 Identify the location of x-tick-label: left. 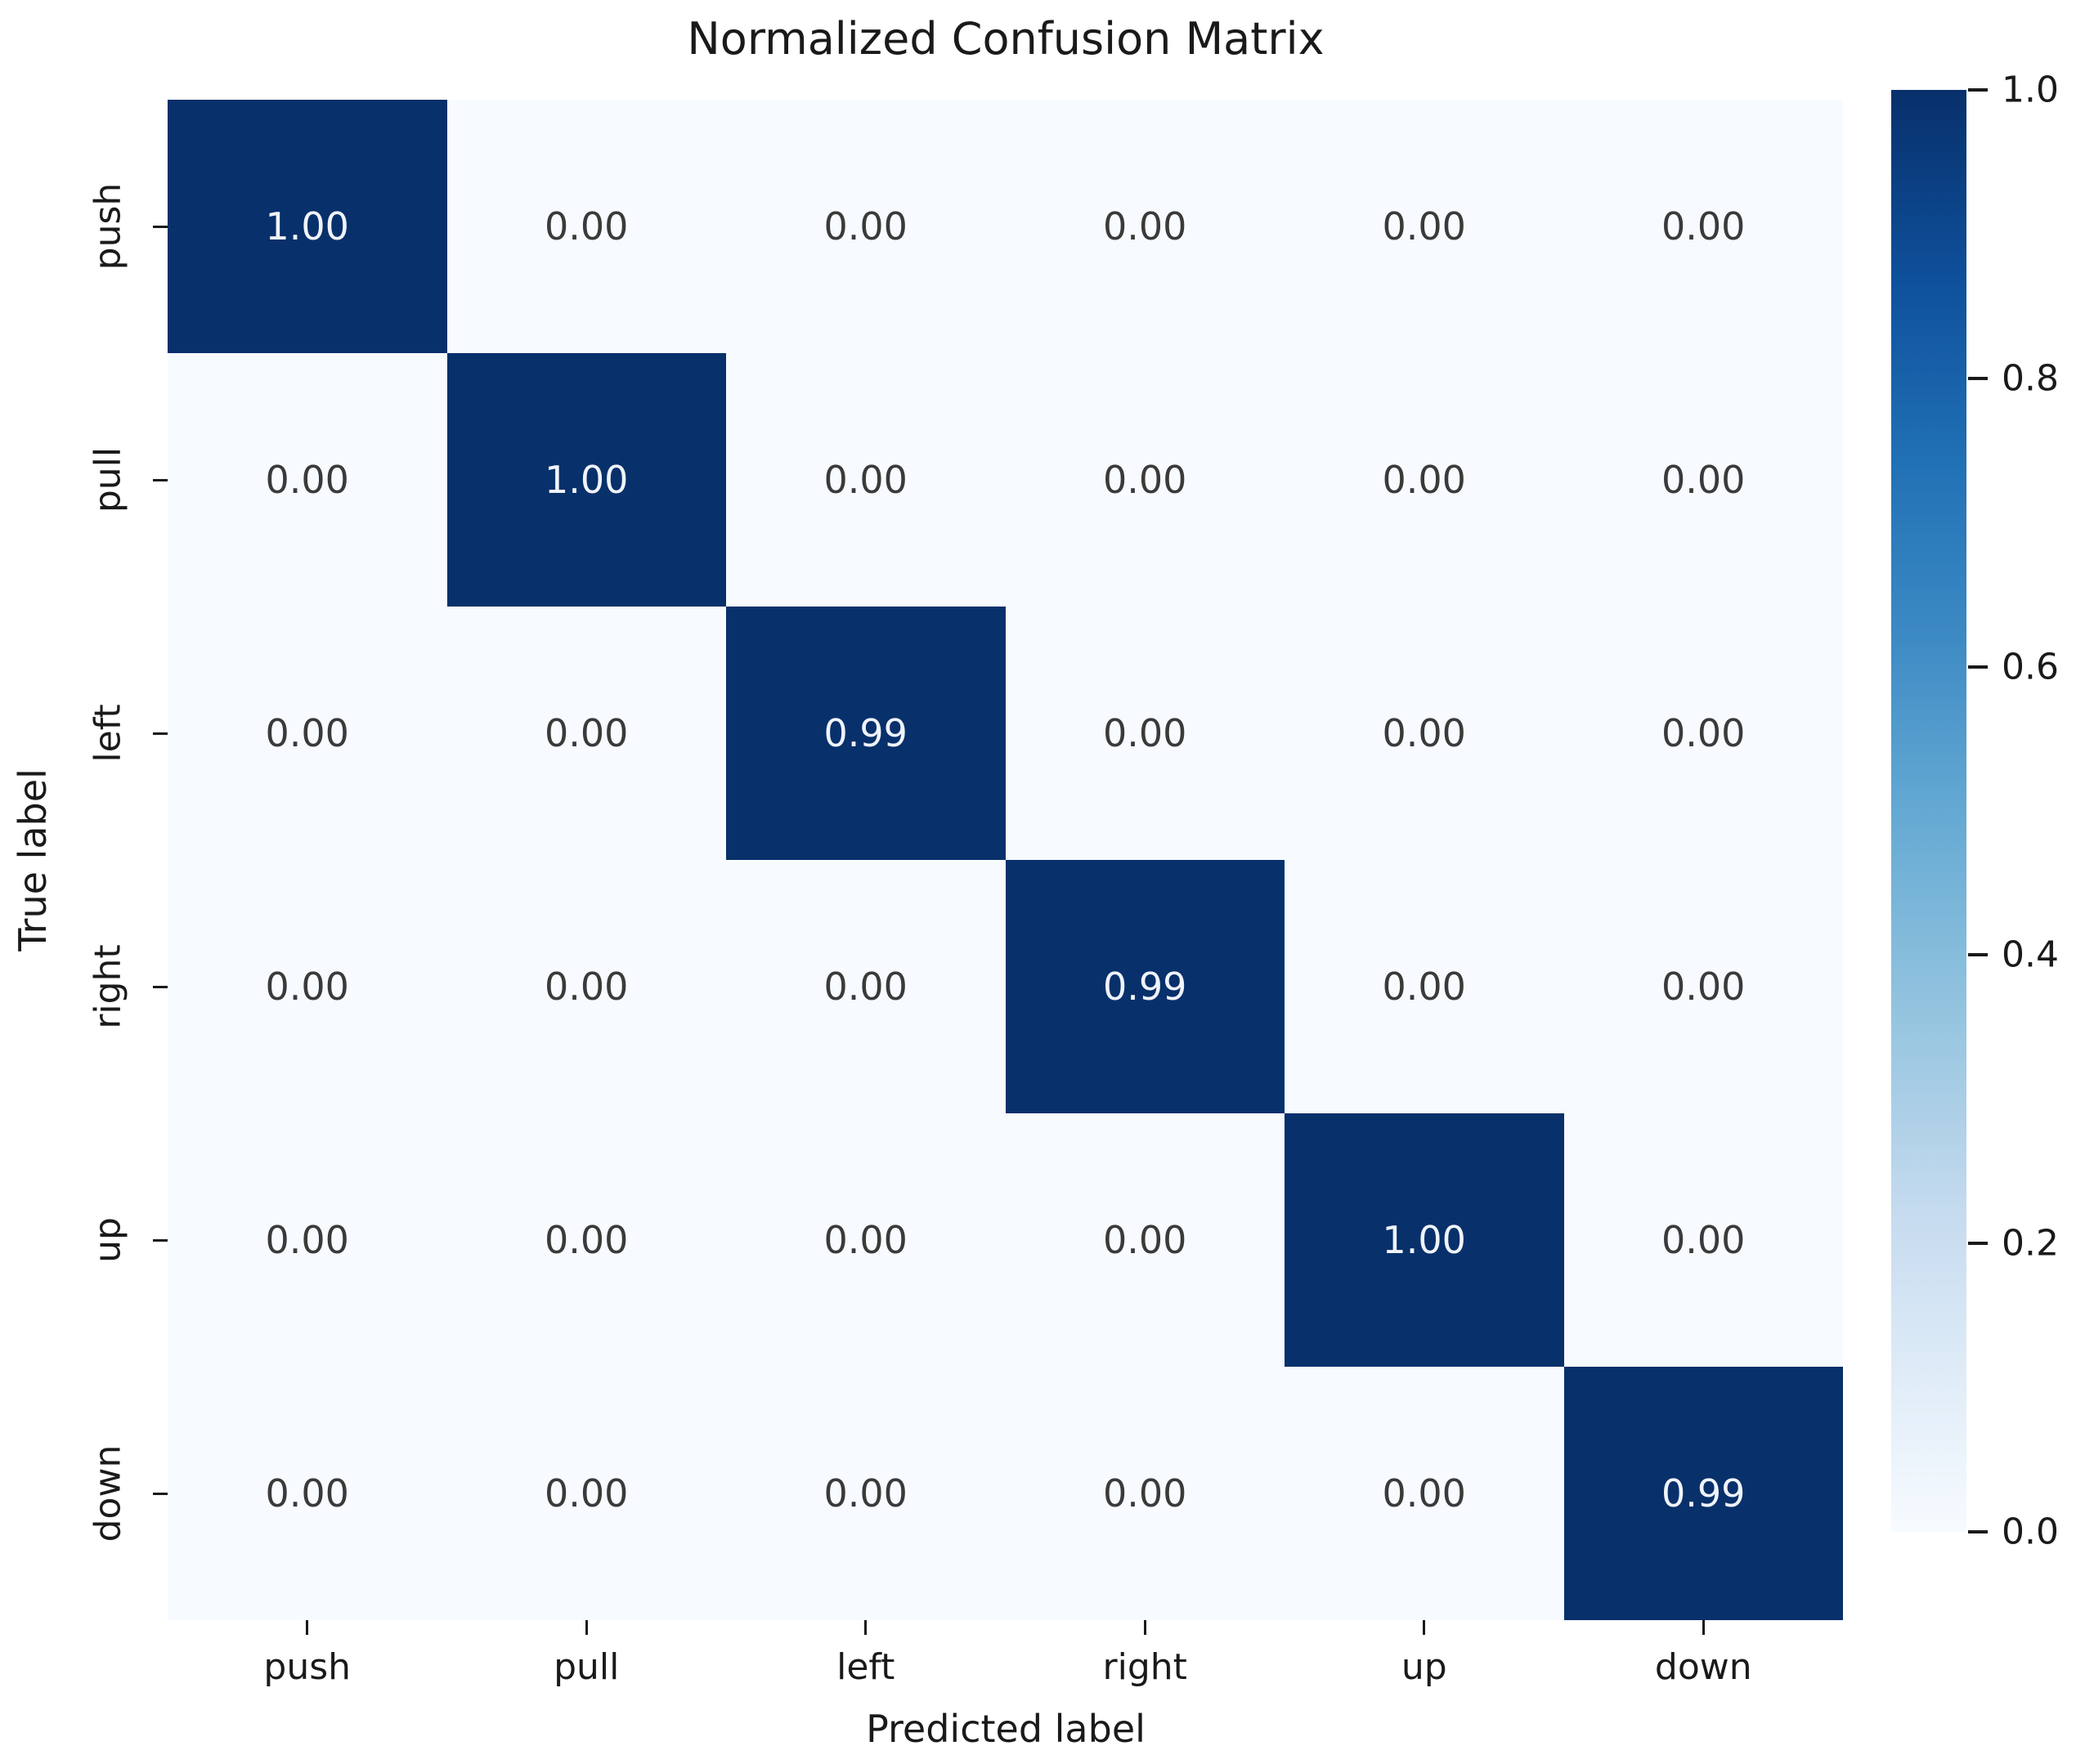
(865, 1667).